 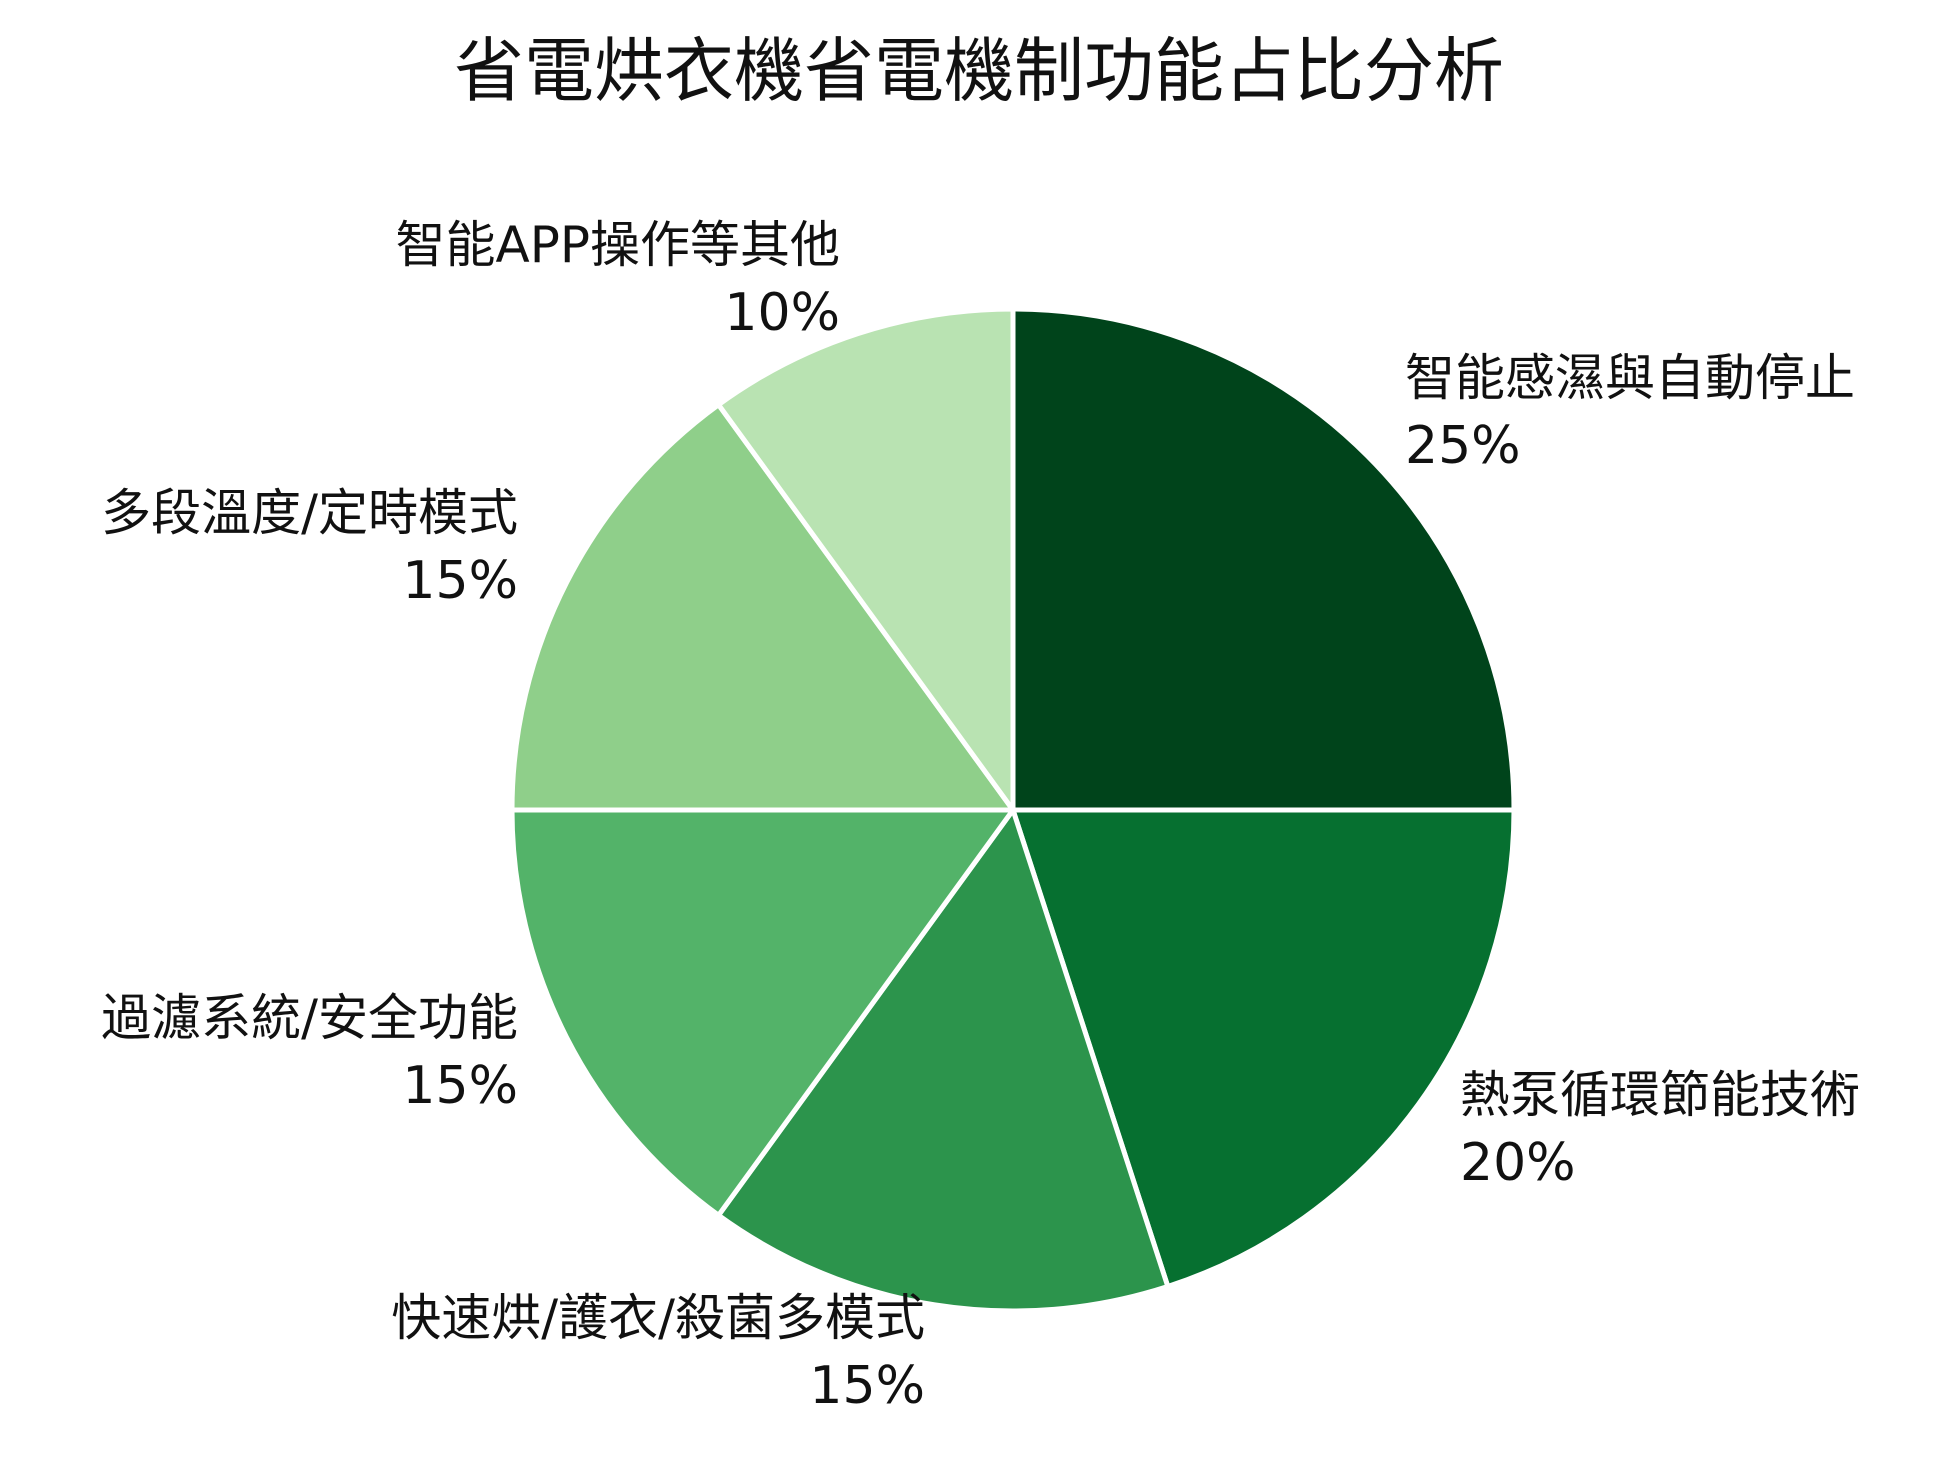 What do you see at coordinates (1518, 1163) in the screenshot?
I see `slice-value-2: 20%` at bounding box center [1518, 1163].